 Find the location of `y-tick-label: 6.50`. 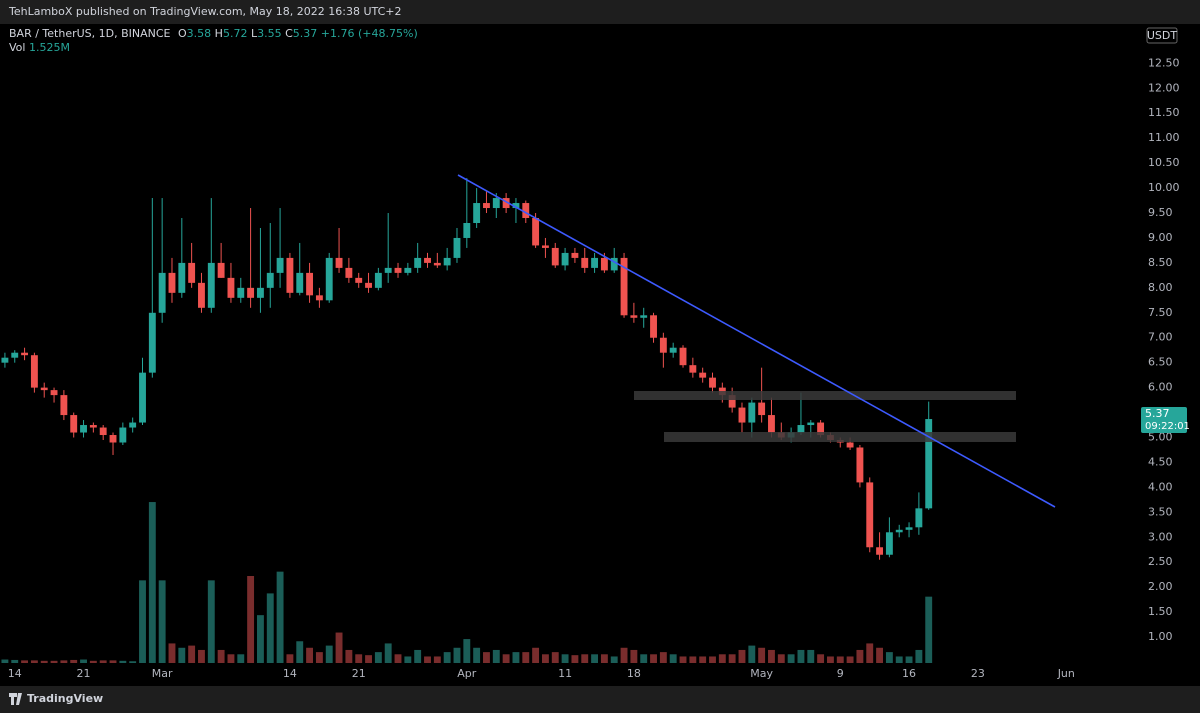

y-tick-label: 6.50 is located at coordinates (1160, 362).